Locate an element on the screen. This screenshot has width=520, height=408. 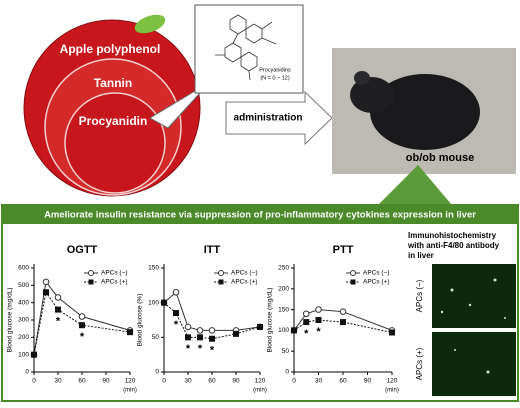
mouse-head is located at coordinates (372, 95).